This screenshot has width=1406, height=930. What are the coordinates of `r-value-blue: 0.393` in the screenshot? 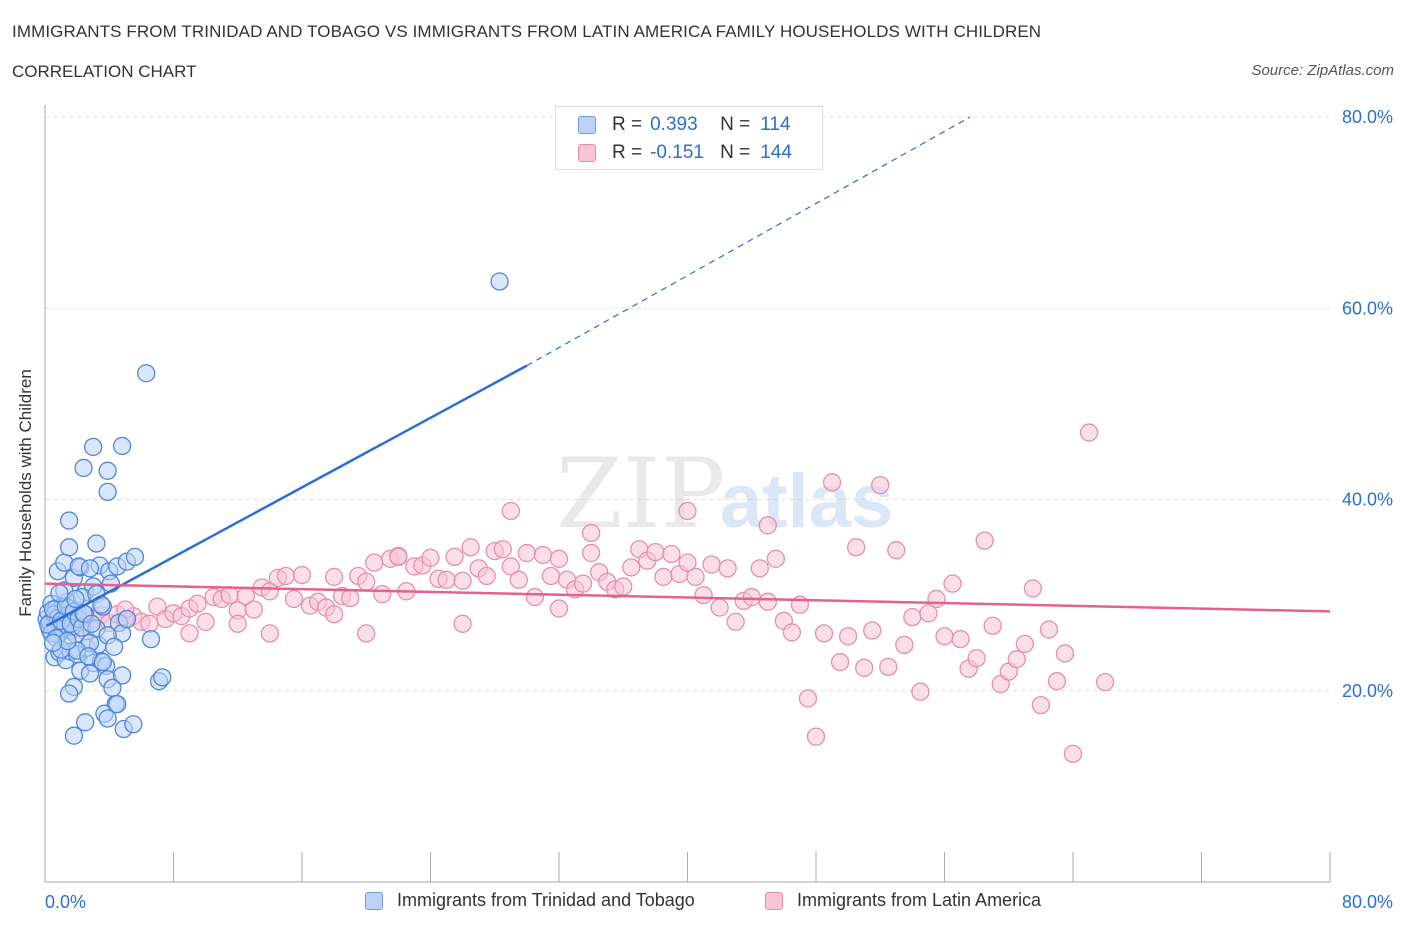 It's located at (674, 124).